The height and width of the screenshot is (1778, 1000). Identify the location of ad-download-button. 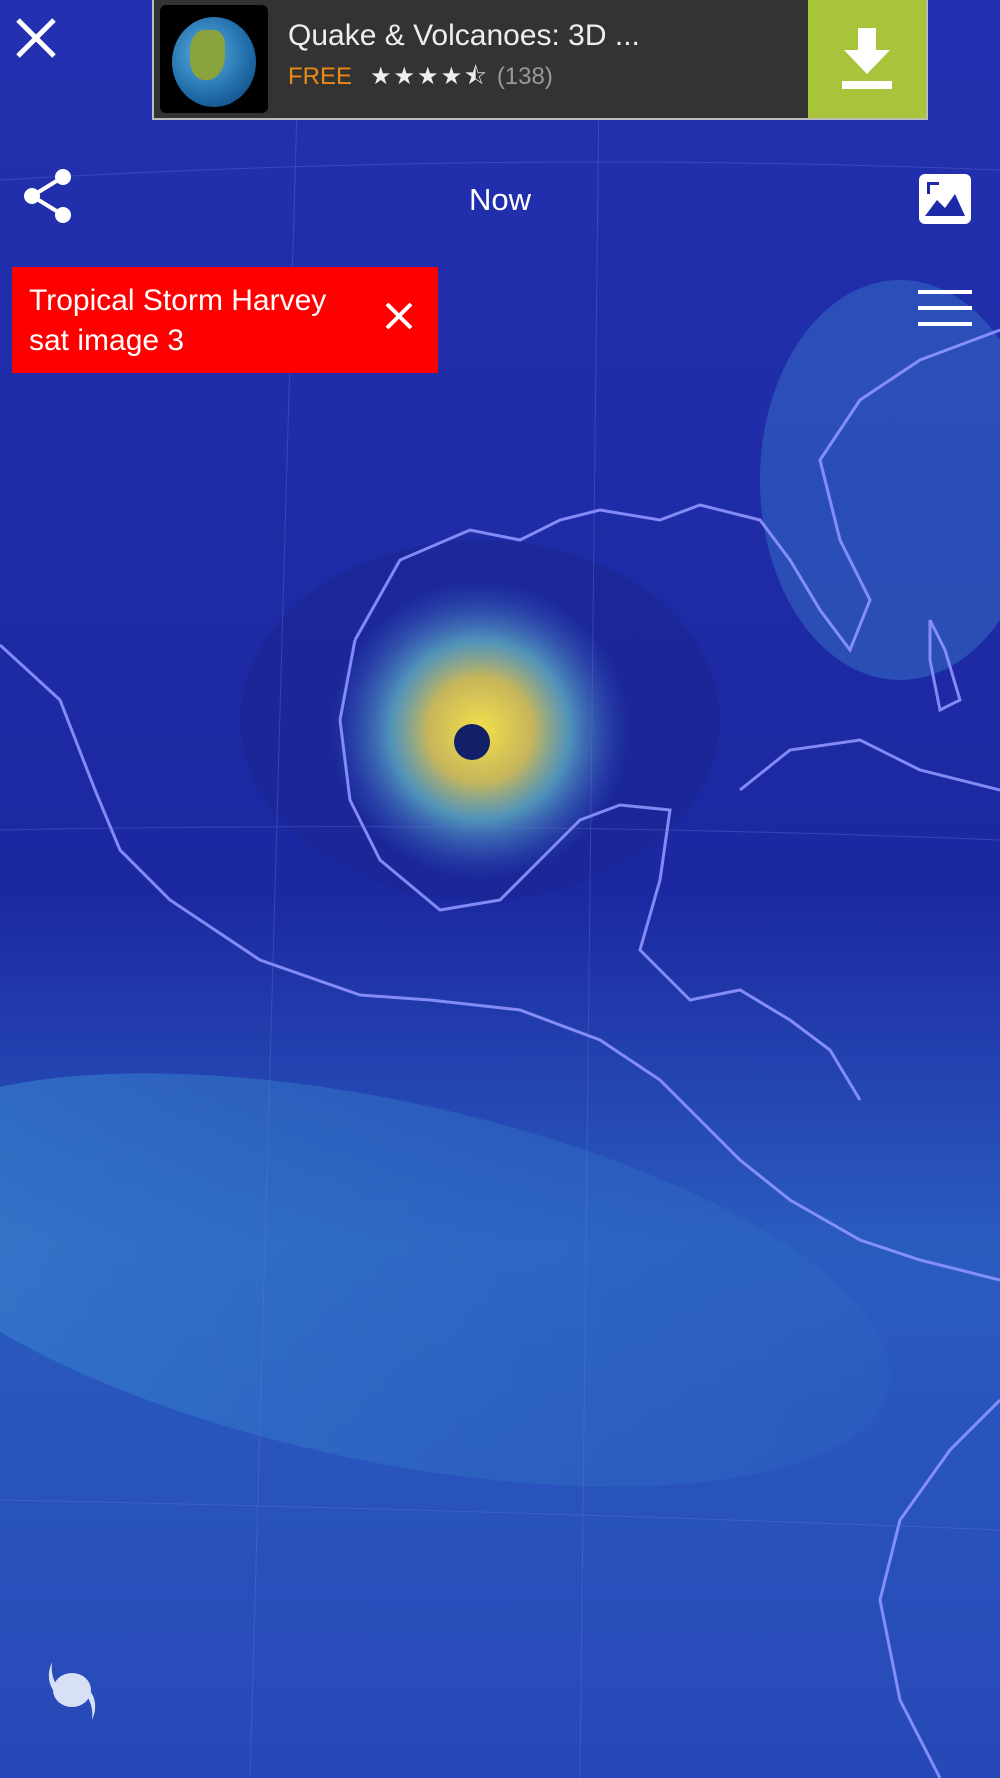
(867, 59).